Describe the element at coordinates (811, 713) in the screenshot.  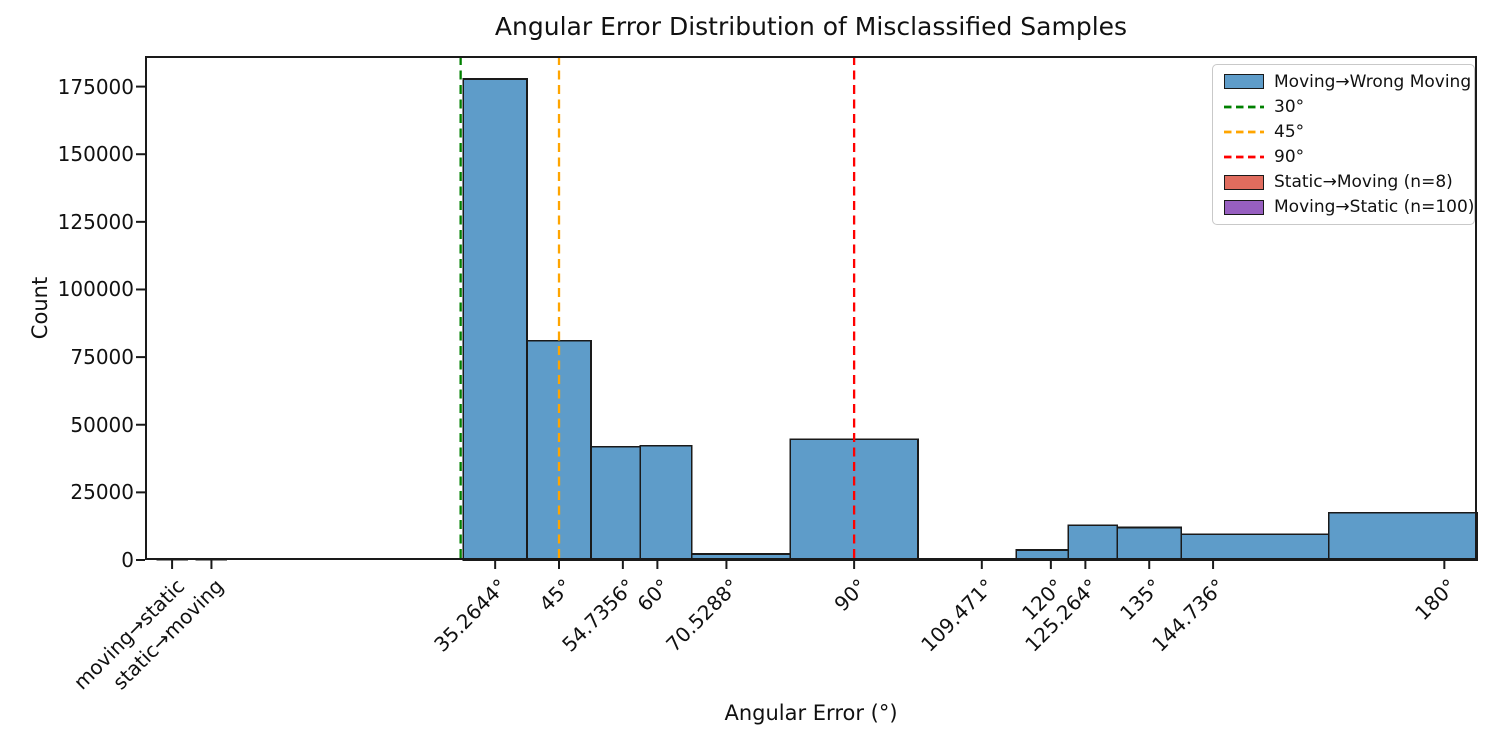
I see `x-axis-label: Angular Error (°)` at that location.